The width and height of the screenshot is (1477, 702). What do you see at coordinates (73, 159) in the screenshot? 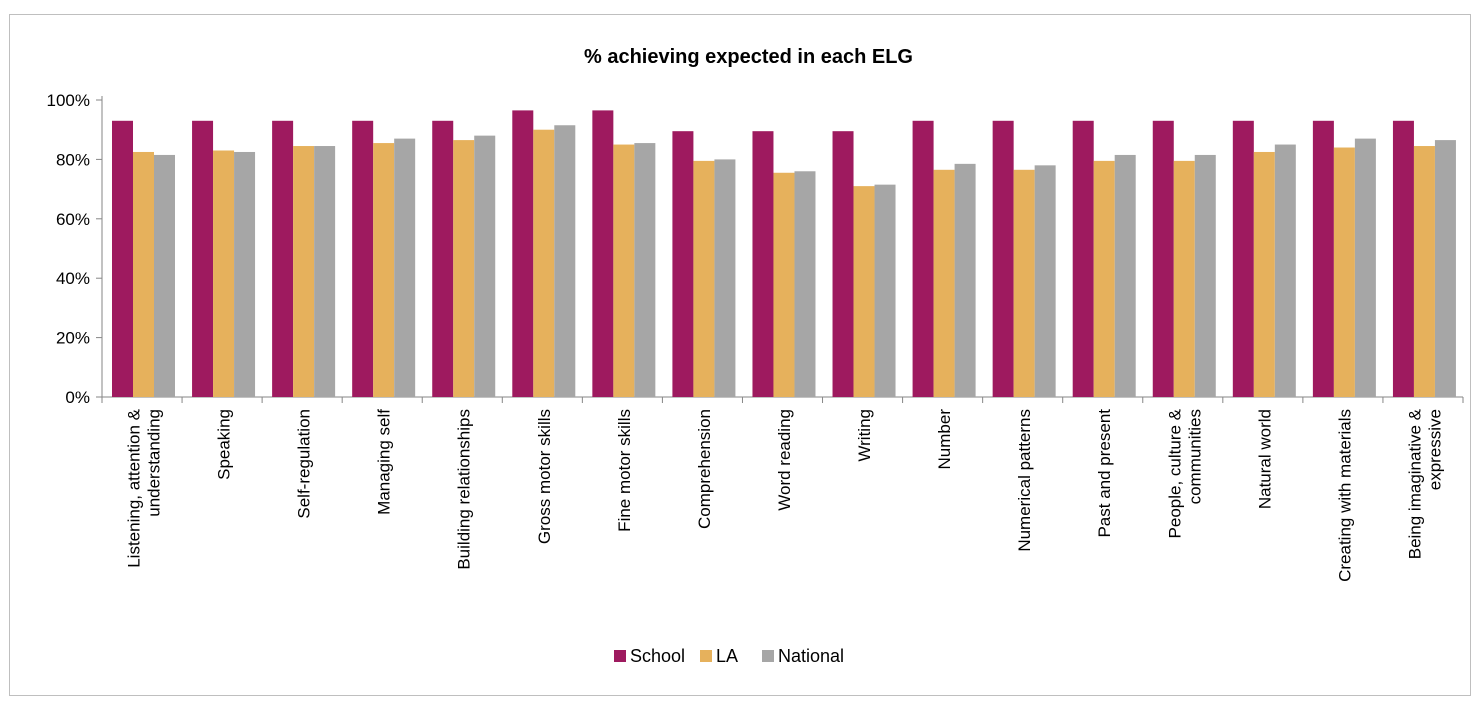
I see `y-tick-label: 80%` at bounding box center [73, 159].